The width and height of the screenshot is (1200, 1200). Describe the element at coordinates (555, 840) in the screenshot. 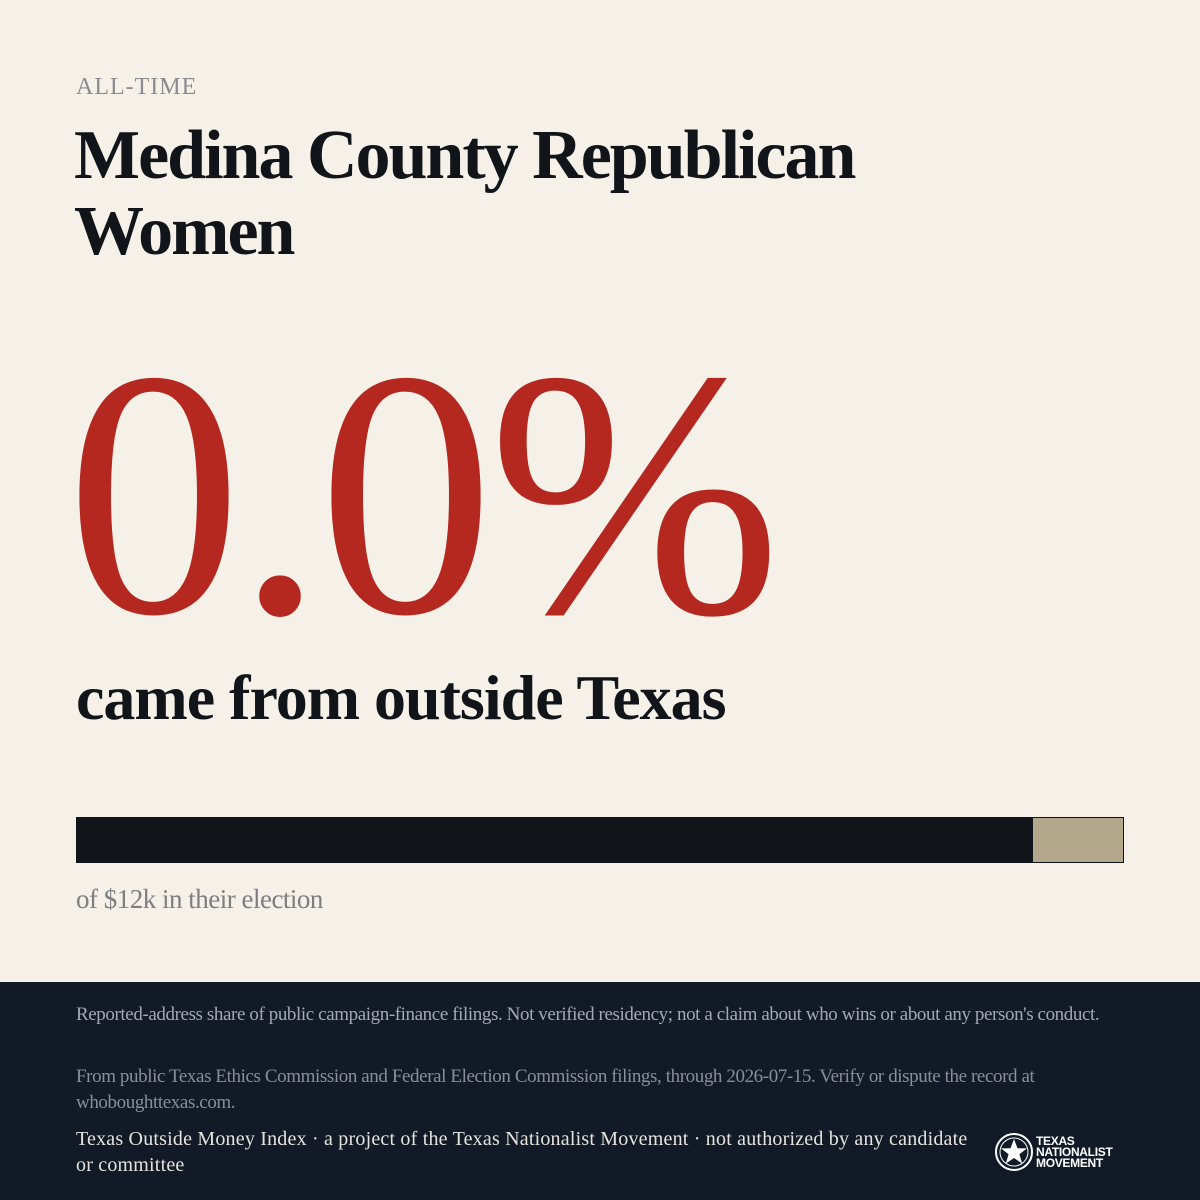

I see `share-bar-main-segment` at that location.